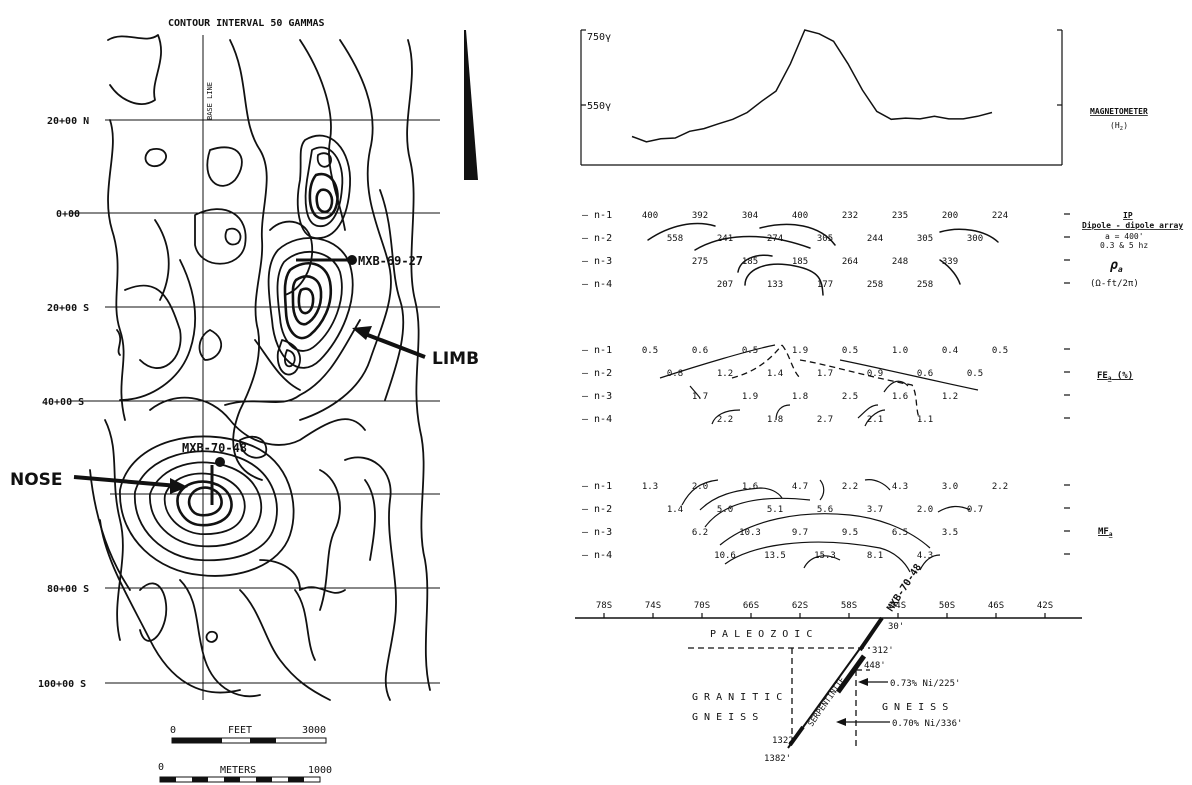 The width and height of the screenshot is (1192, 785). Describe the element at coordinates (883, 651) in the screenshot. I see `depth-312: 312'` at that location.